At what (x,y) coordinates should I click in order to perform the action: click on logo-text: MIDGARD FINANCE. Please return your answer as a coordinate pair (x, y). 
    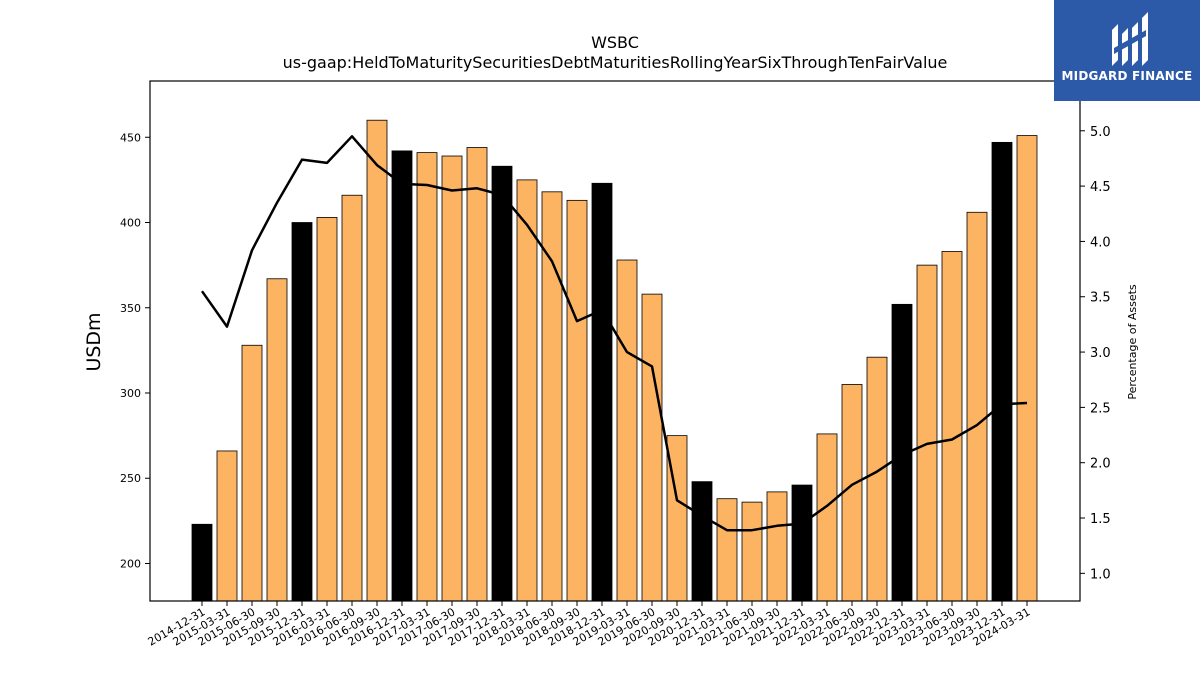
    Looking at the image, I should click on (1127, 76).